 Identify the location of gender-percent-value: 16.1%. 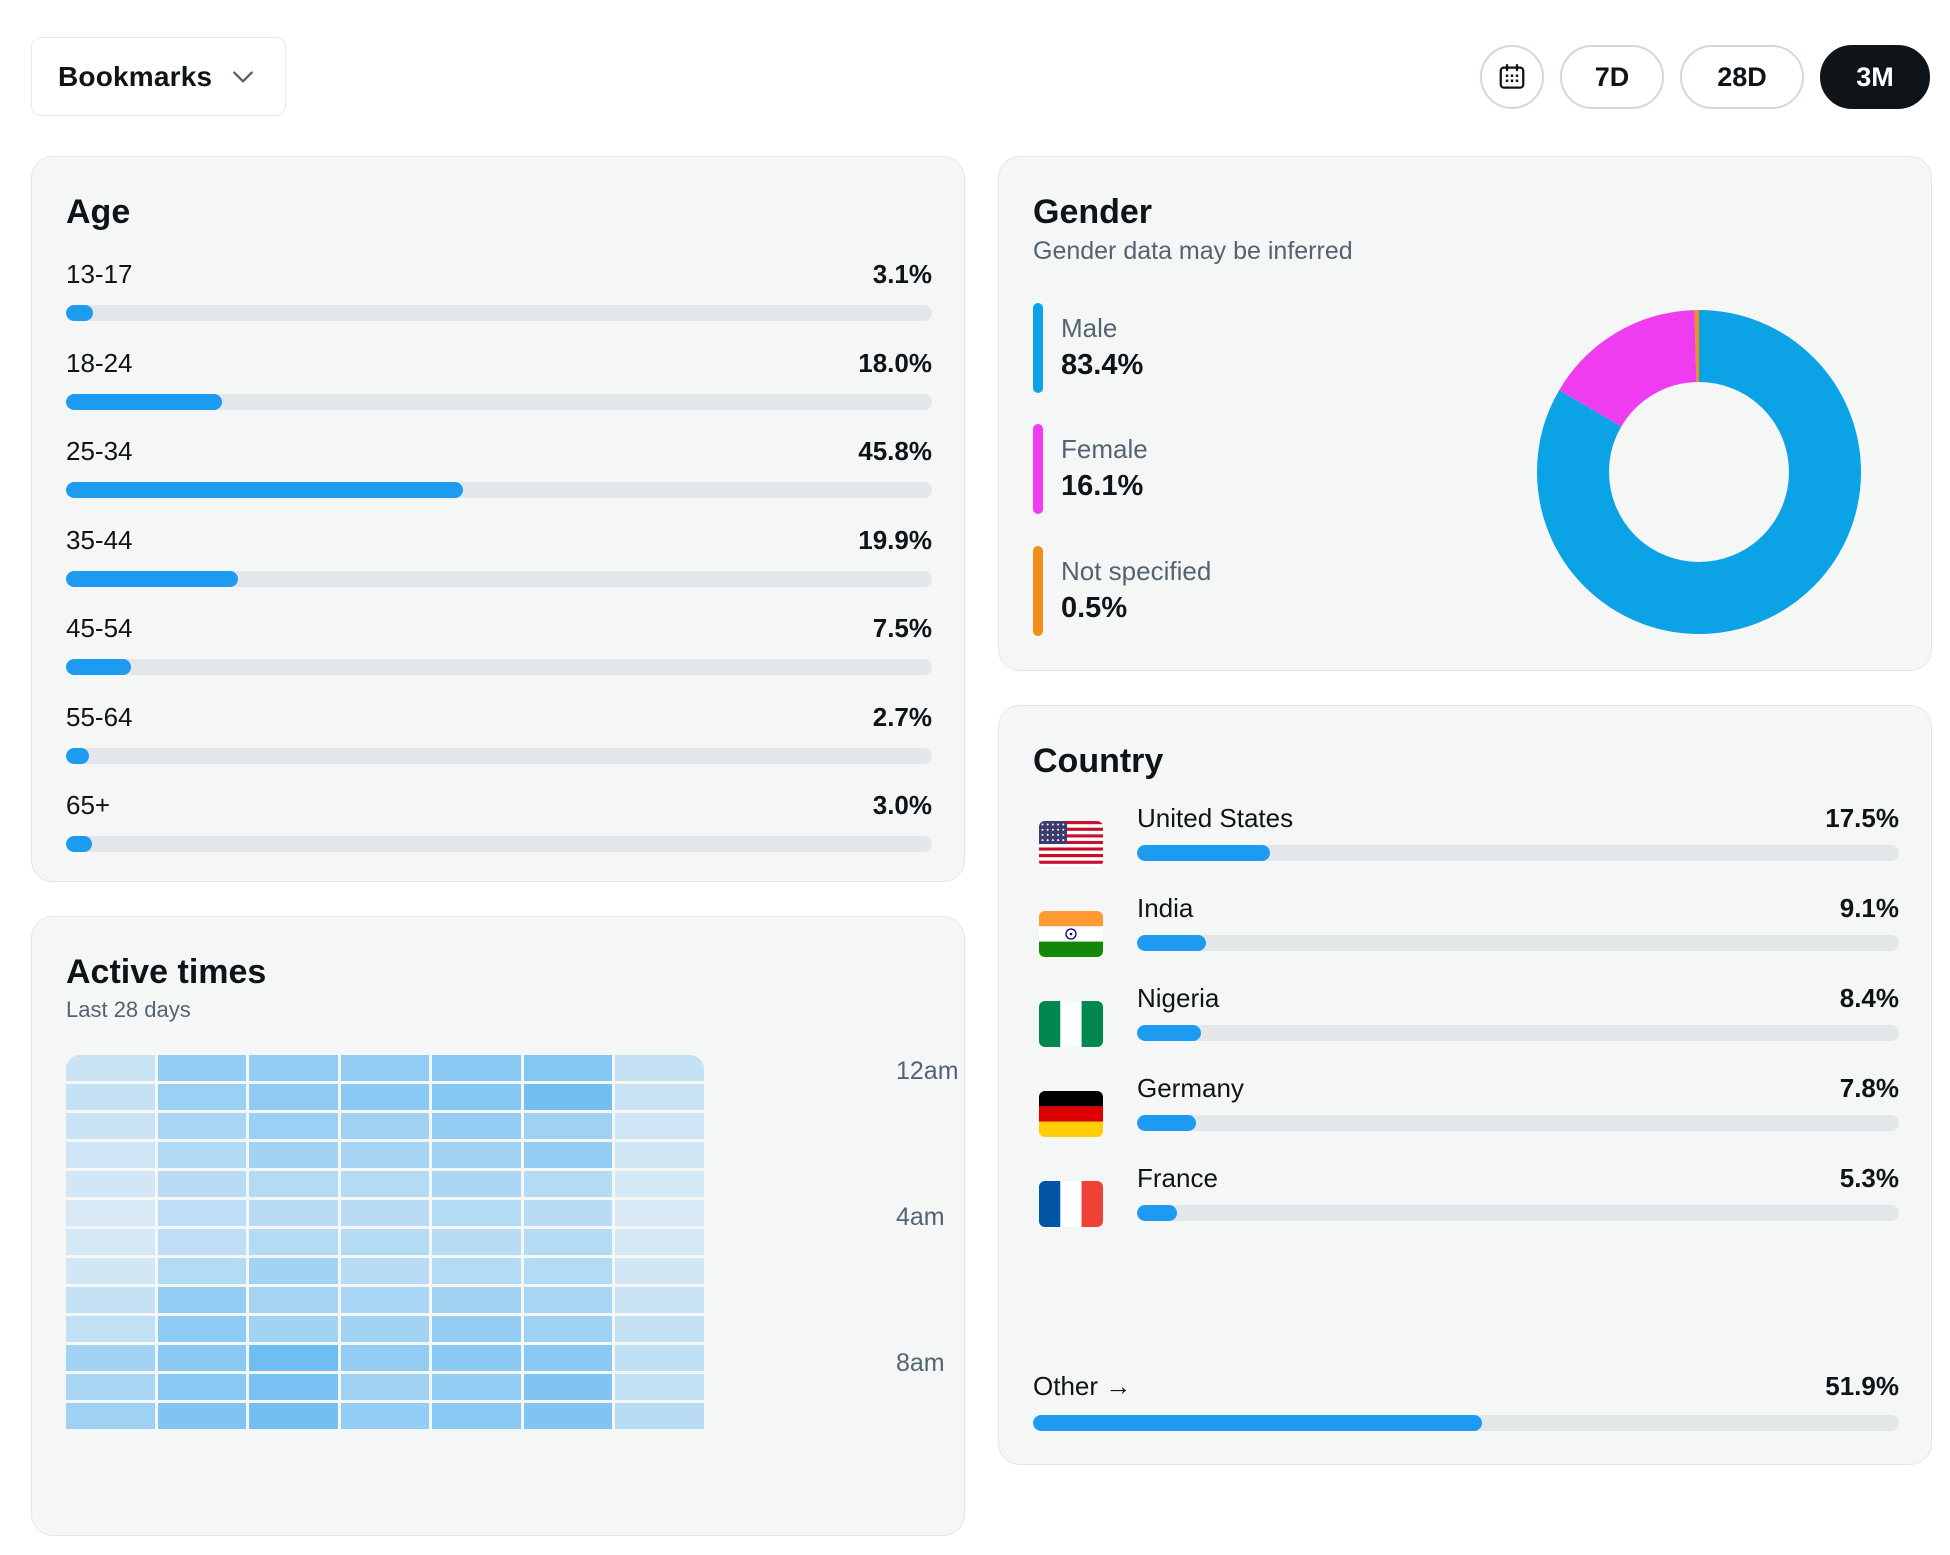
(1102, 486).